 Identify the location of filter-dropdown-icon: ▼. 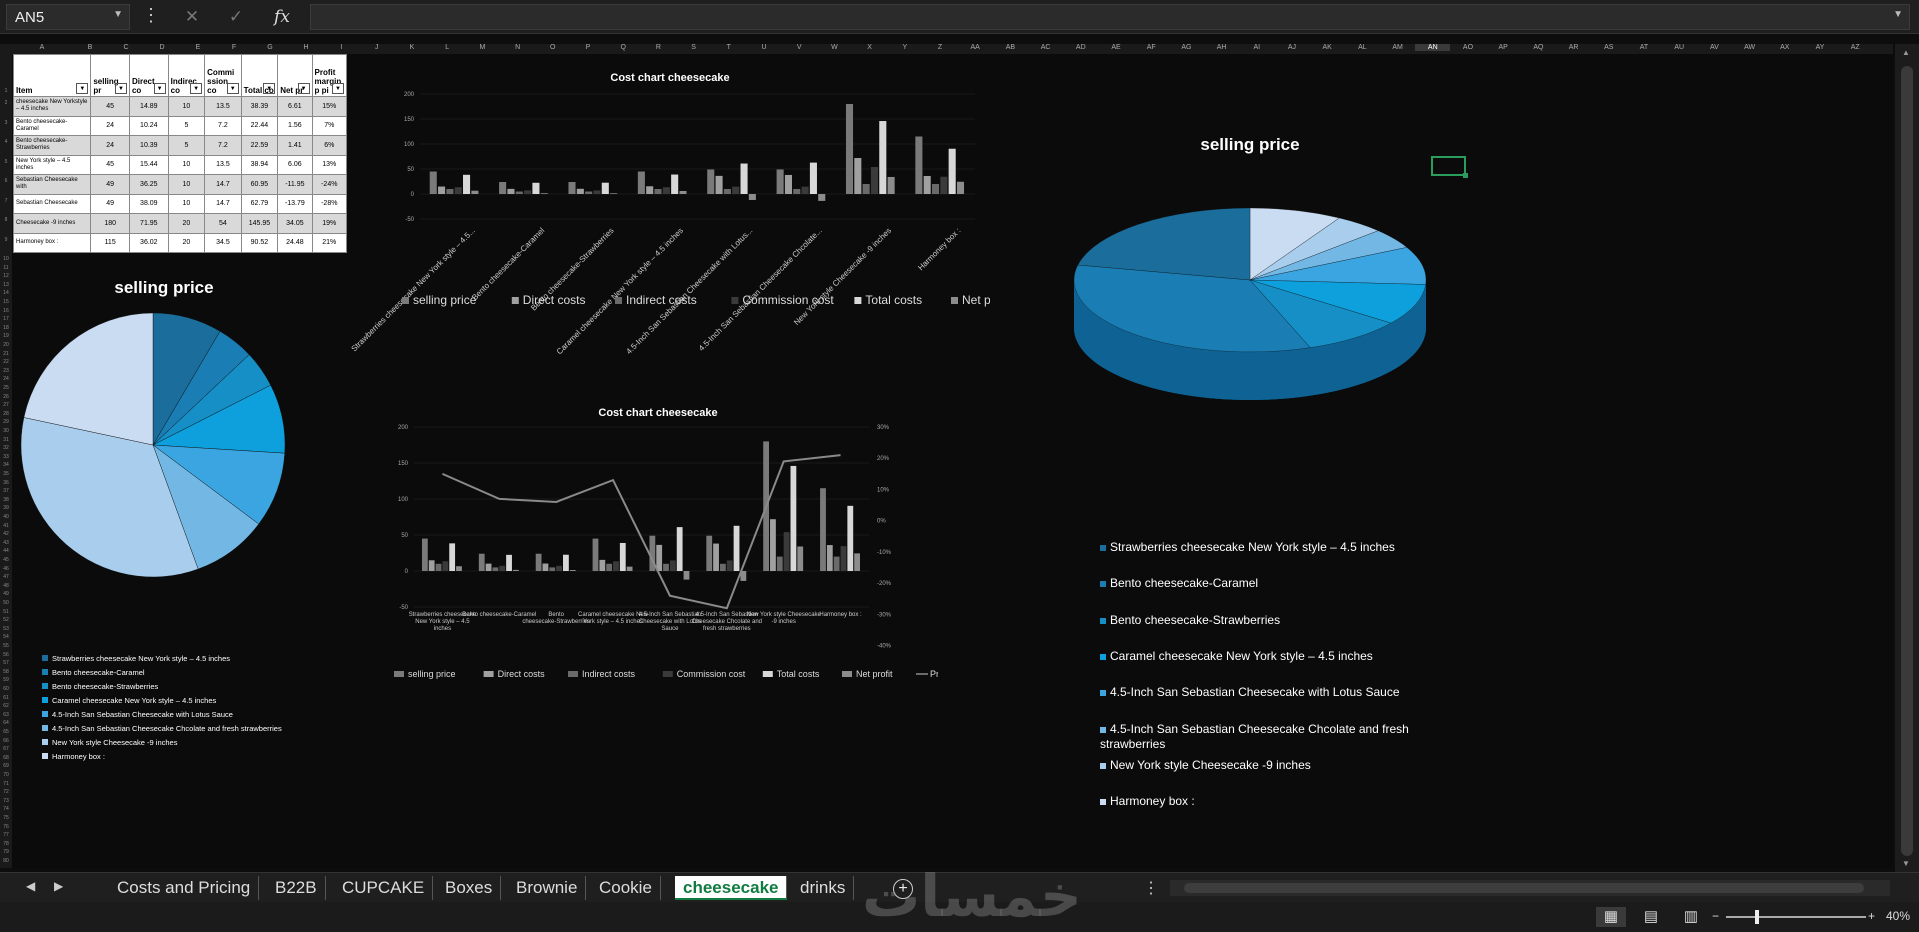
(196, 88).